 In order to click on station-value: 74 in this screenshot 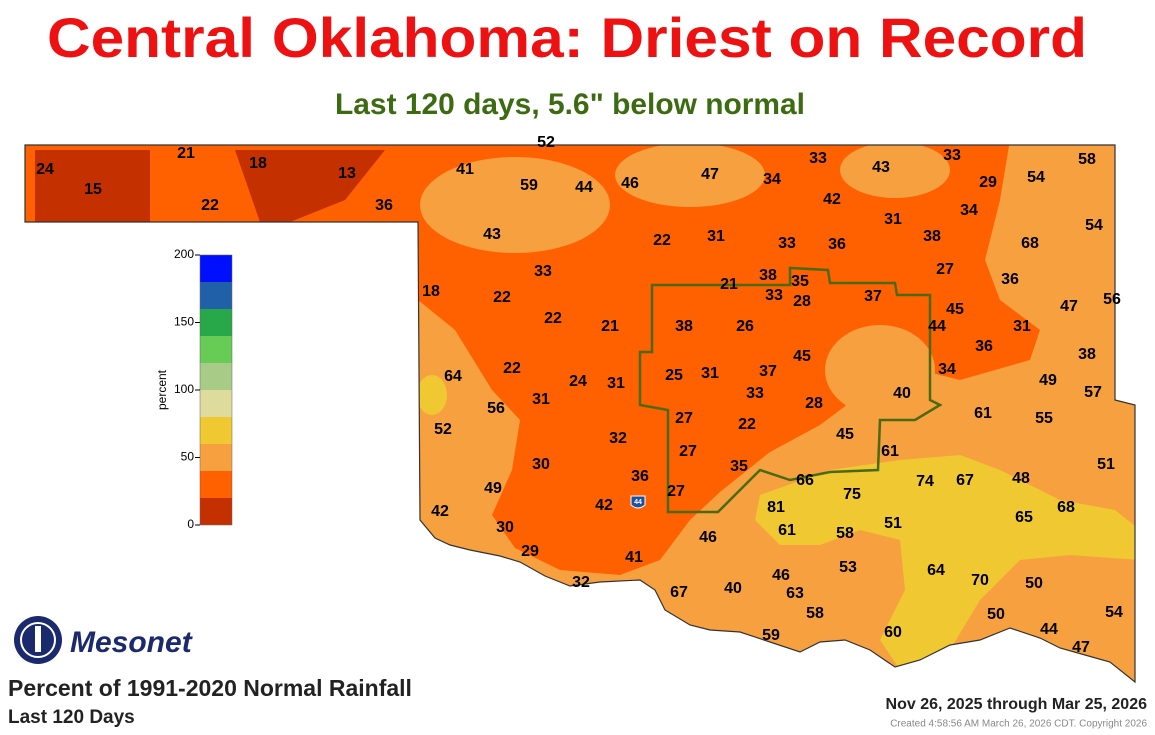, I will do `click(925, 481)`.